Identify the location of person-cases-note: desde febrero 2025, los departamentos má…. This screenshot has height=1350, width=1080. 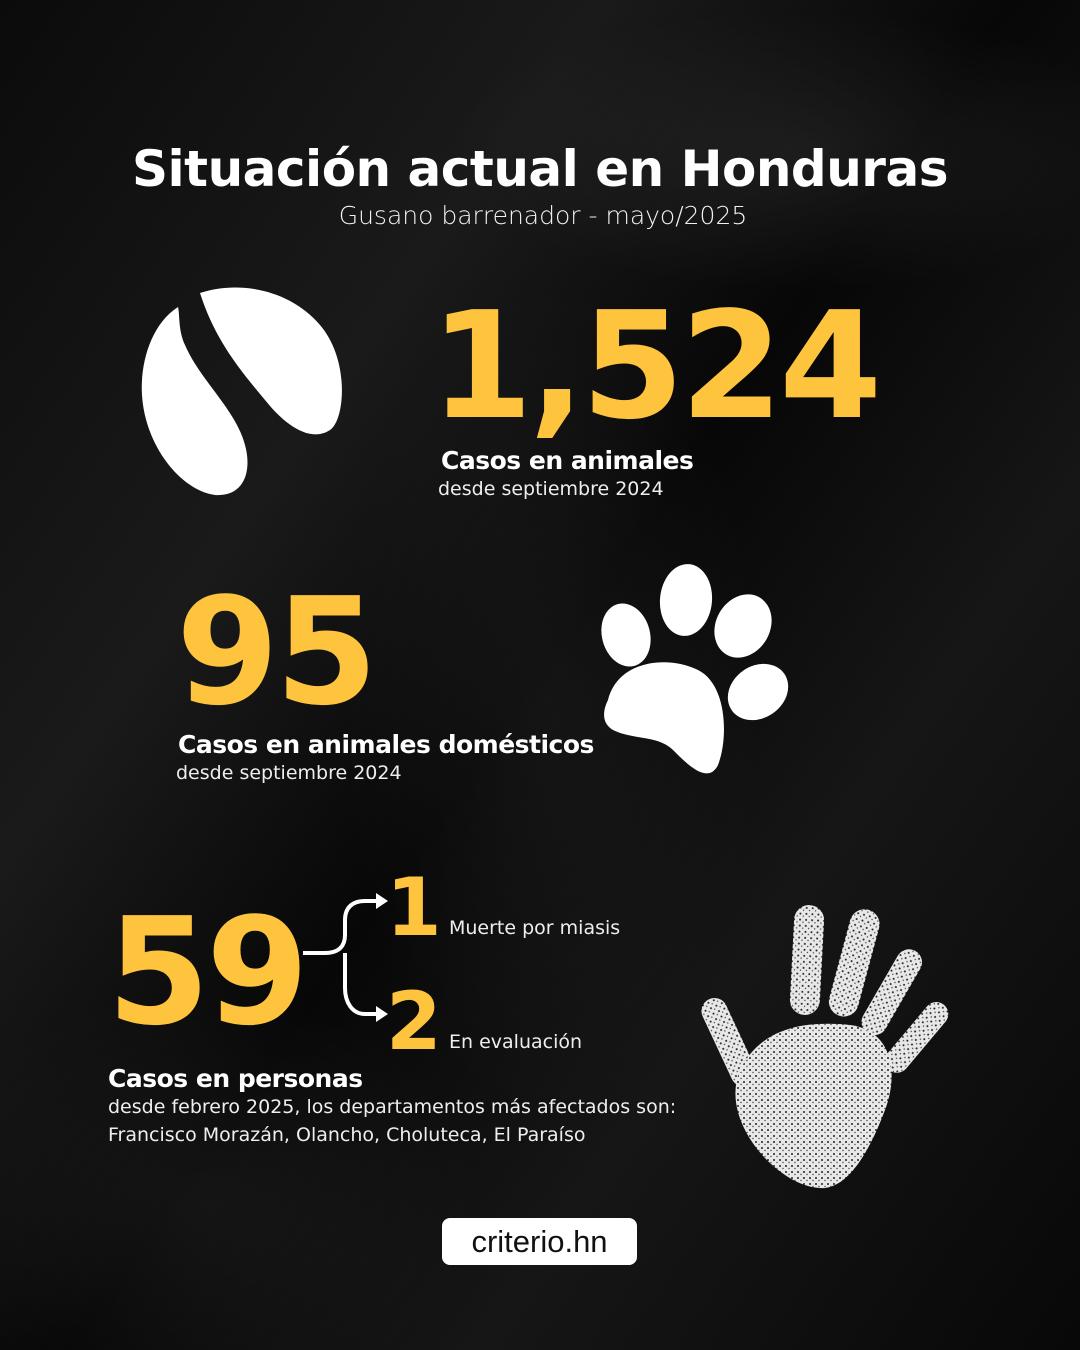
(392, 1107).